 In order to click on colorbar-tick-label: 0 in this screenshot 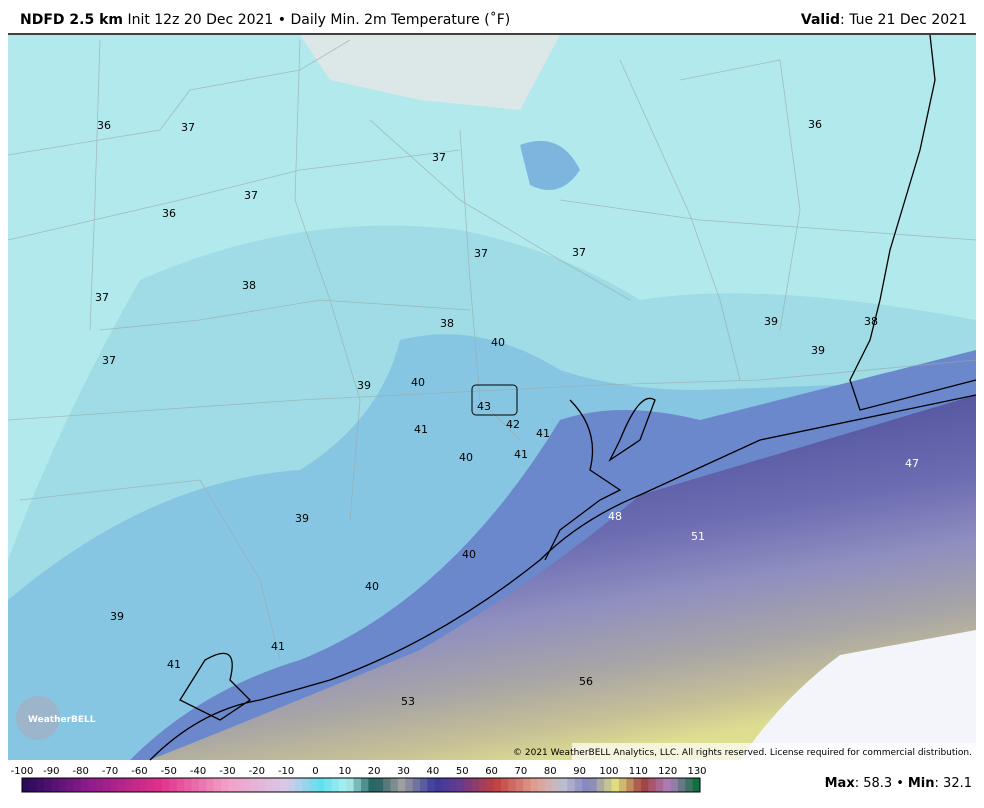, I will do `click(315, 771)`.